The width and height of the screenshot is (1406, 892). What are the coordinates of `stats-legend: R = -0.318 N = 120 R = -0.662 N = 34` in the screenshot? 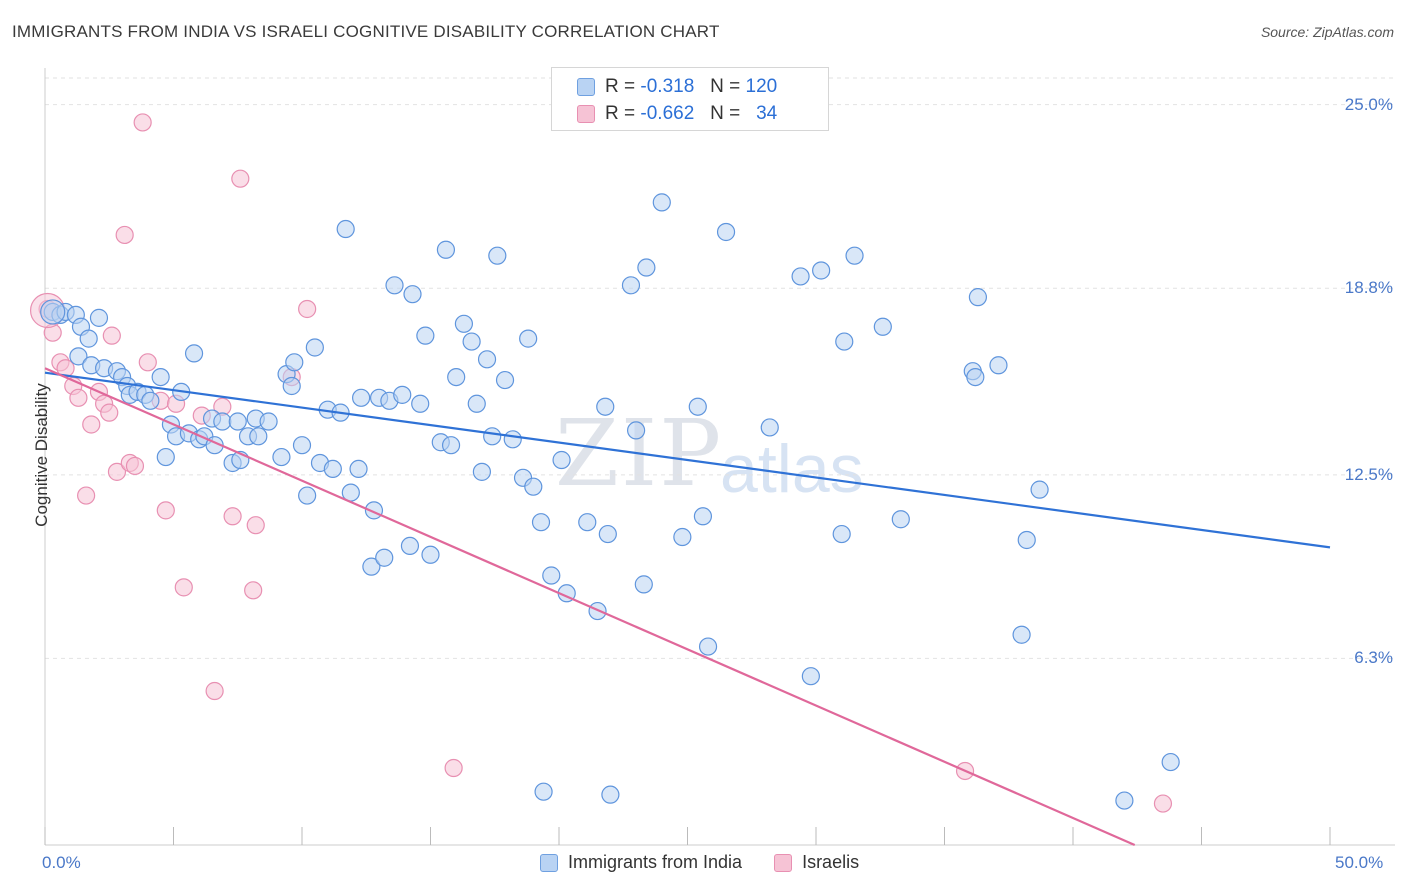 It's located at (690, 99).